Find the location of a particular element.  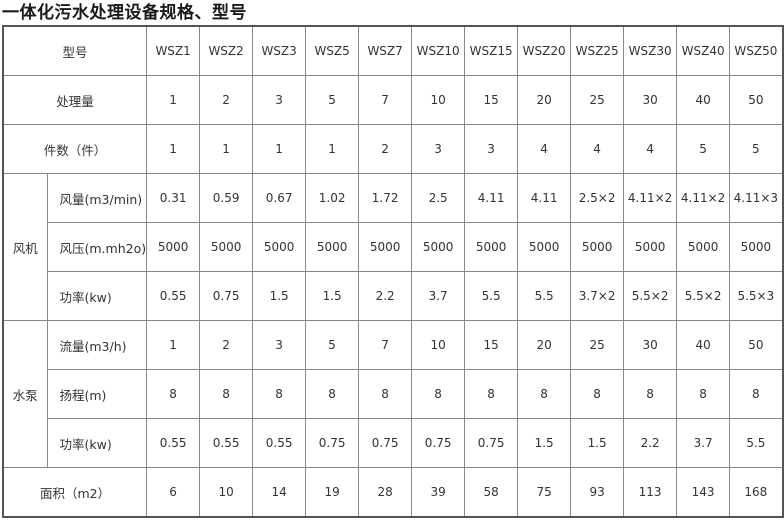

row-label: 流量(m3/h) is located at coordinates (97, 345).